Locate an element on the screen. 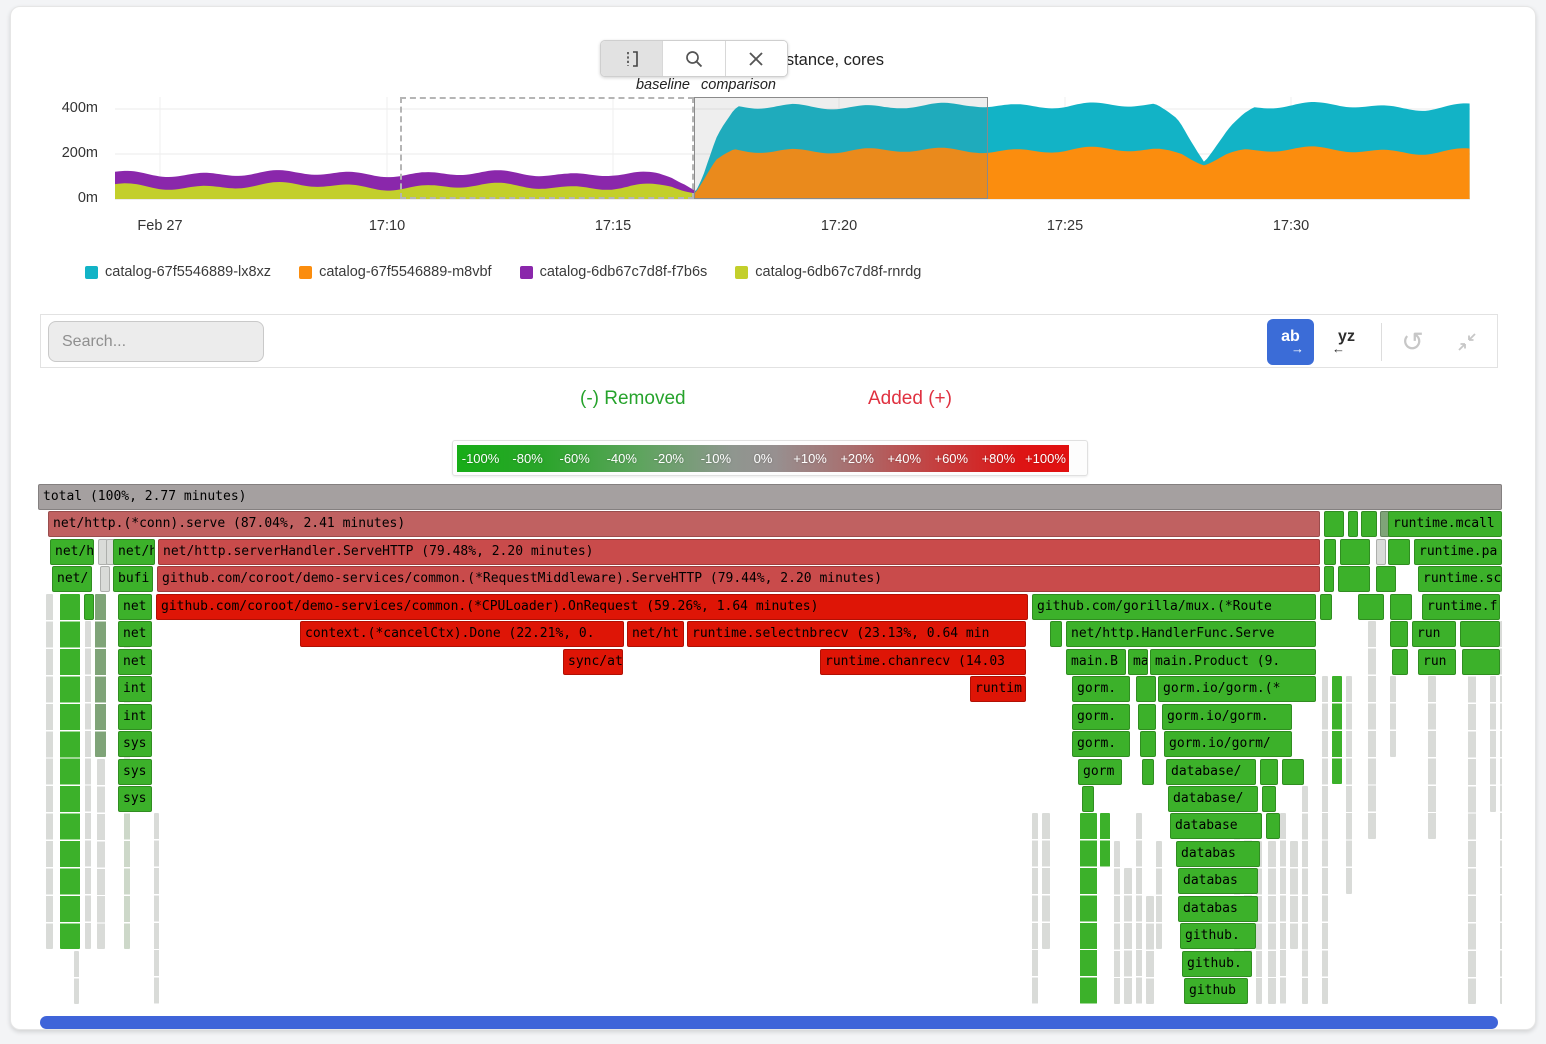 This screenshot has width=1546, height=1044. flame-frame: database is located at coordinates (1216, 826).